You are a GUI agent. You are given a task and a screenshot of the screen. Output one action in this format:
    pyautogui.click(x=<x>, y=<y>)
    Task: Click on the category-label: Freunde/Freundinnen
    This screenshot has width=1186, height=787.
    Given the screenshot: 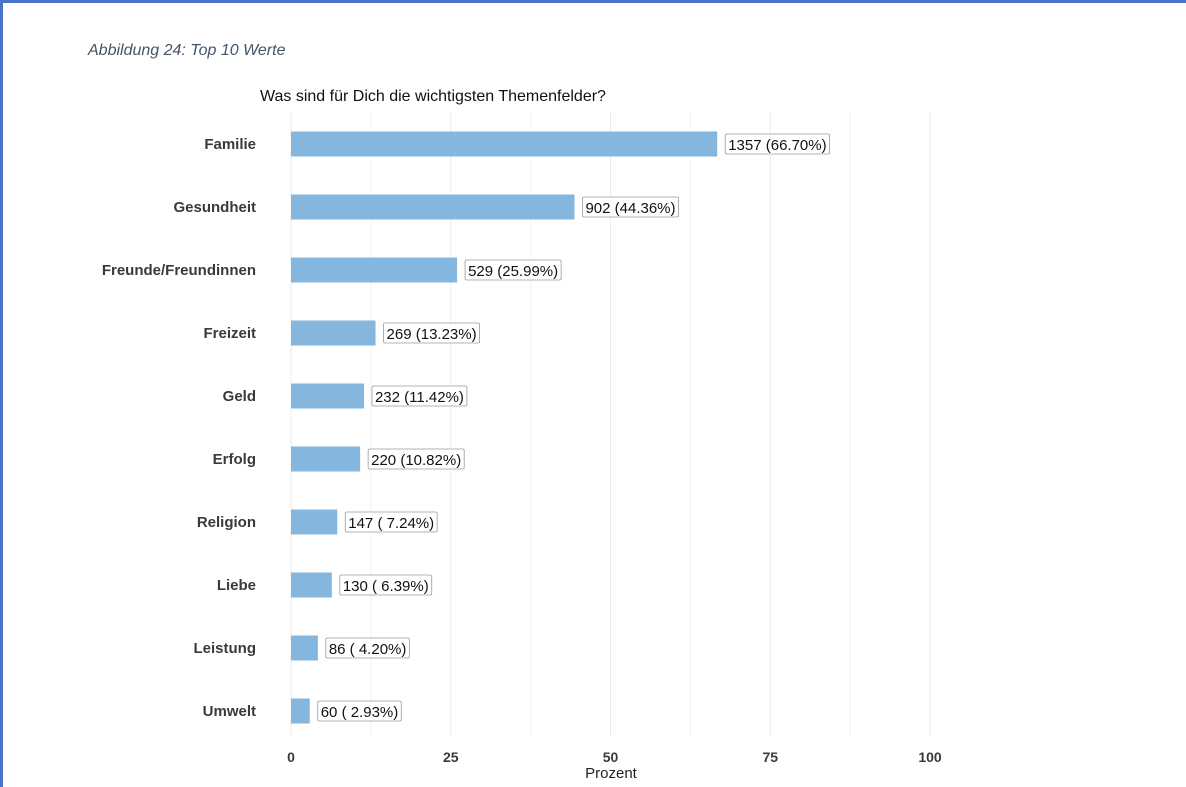 What is the action you would take?
    pyautogui.click(x=179, y=270)
    